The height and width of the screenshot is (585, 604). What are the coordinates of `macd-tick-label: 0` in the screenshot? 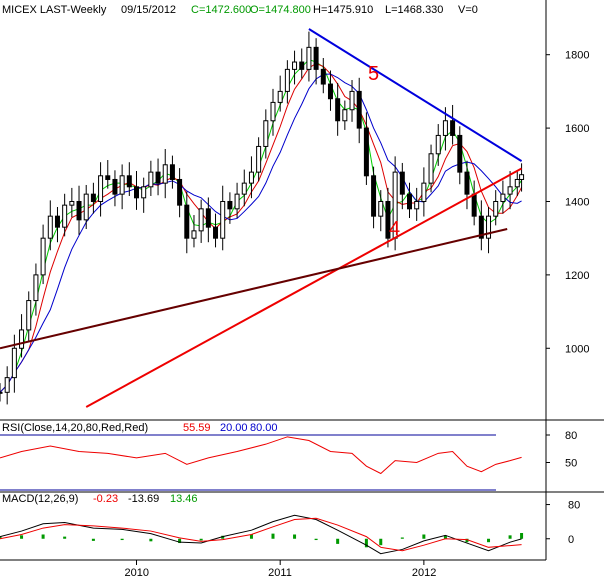 It's located at (571, 540).